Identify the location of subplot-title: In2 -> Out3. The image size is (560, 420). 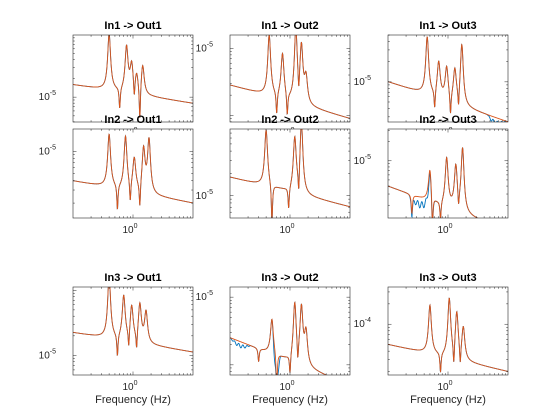
(447, 120).